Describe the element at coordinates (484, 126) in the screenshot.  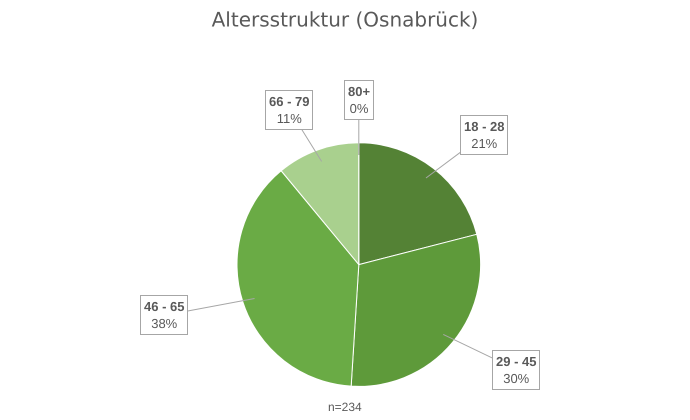
I see `slice-label: 18 - 28` at that location.